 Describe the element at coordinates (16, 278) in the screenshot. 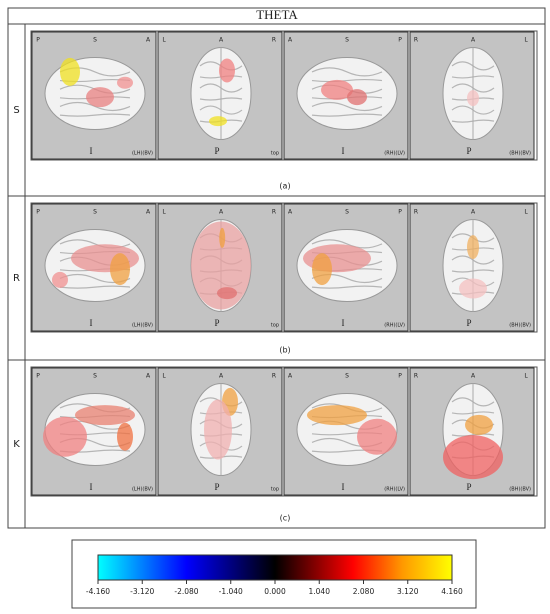

I see `row-label: R` at that location.